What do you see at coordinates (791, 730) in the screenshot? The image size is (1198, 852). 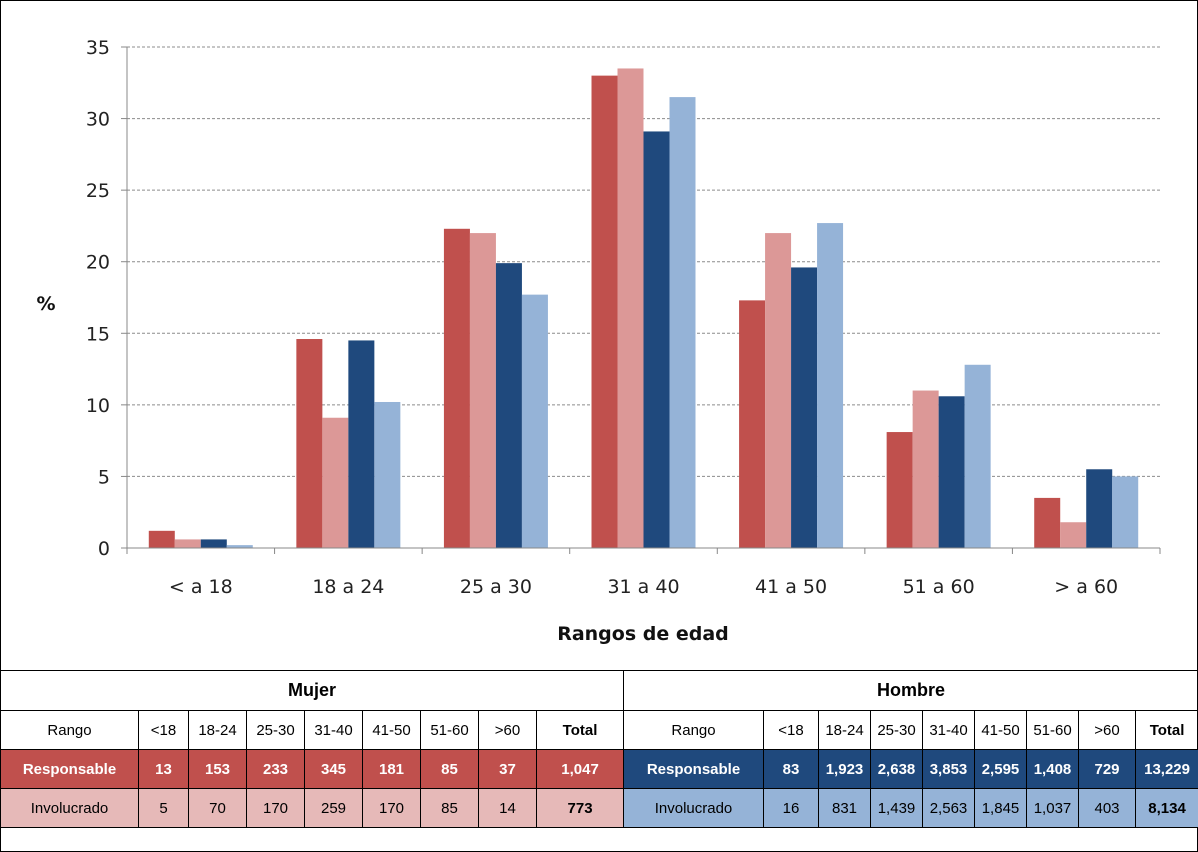 I see `hombre-header-cell: <18` at bounding box center [791, 730].